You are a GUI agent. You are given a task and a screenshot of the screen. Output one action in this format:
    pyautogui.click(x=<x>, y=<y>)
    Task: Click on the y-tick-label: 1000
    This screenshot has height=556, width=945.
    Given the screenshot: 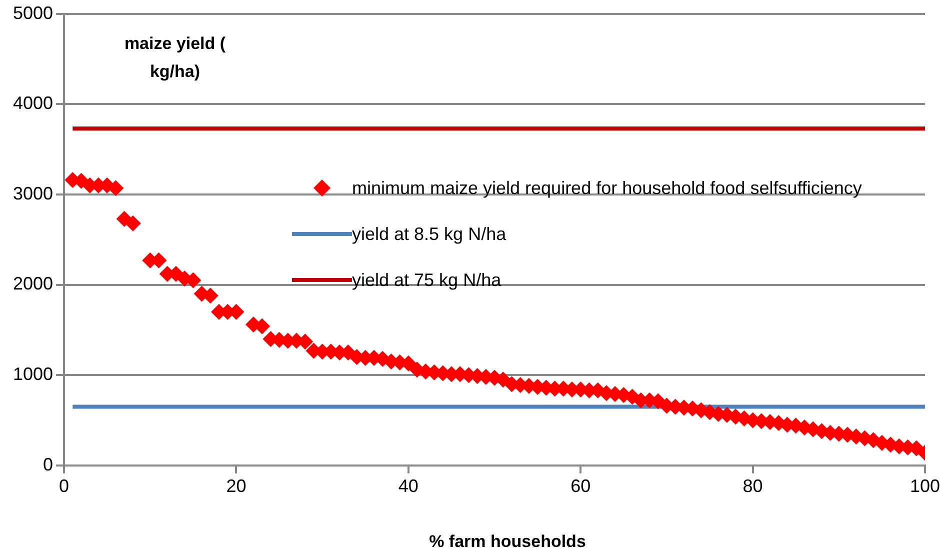 What is the action you would take?
    pyautogui.click(x=33, y=374)
    